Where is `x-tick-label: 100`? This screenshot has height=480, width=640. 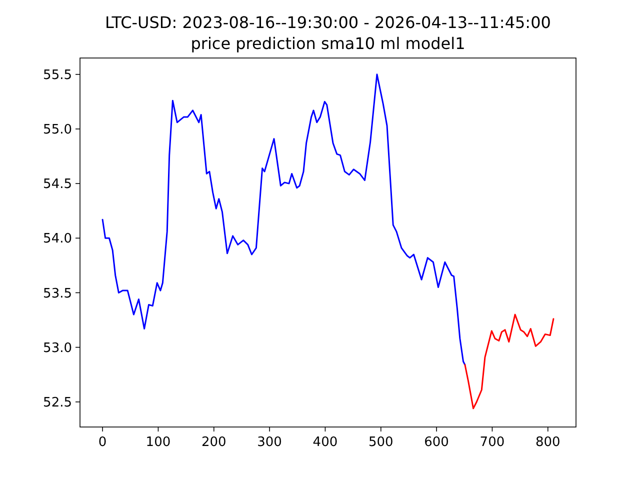 x-tick-label: 100 is located at coordinates (158, 442).